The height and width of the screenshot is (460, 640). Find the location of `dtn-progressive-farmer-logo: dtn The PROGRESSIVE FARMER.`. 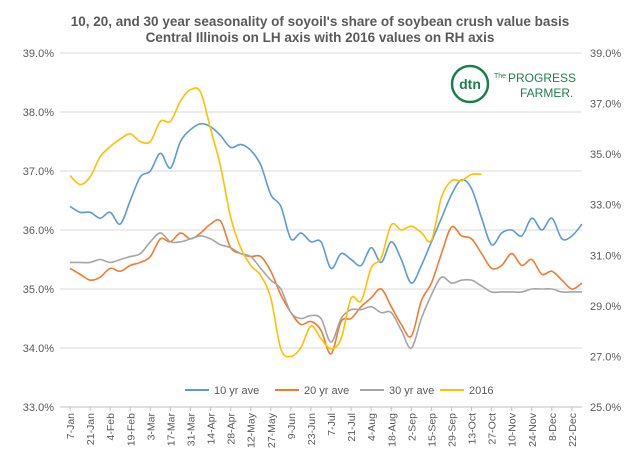

dtn-progressive-farmer-logo: dtn The PROGRESSIVE FARMER. is located at coordinates (522, 84).